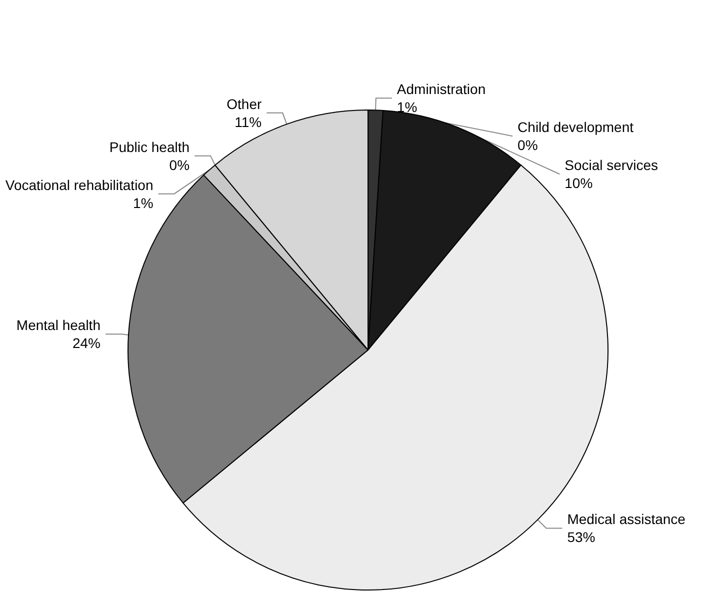 The image size is (713, 604). What do you see at coordinates (441, 89) in the screenshot?
I see `slice-label: Administration` at bounding box center [441, 89].